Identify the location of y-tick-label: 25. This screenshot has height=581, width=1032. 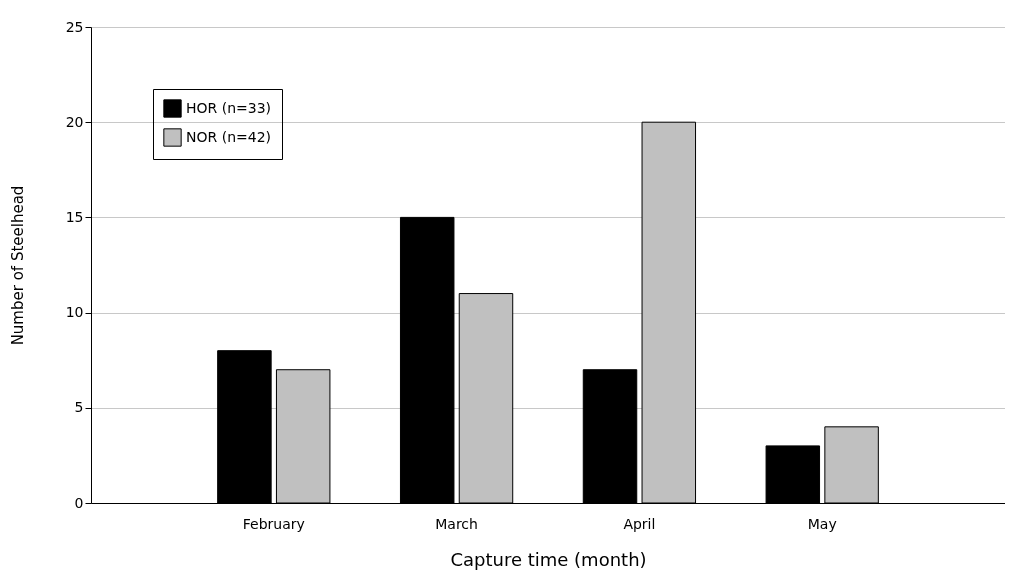
(74, 26).